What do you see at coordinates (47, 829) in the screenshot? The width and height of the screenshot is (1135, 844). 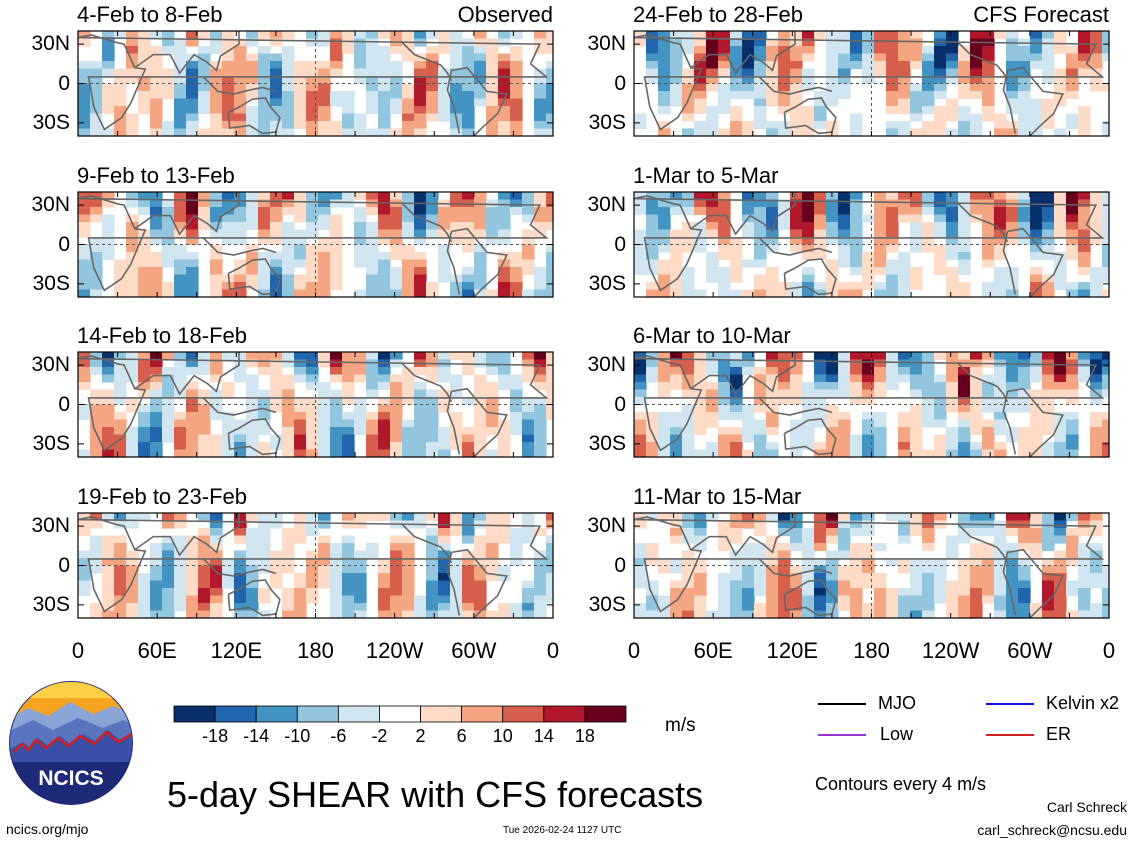 I see `footer-url: ncics.org/mjo` at bounding box center [47, 829].